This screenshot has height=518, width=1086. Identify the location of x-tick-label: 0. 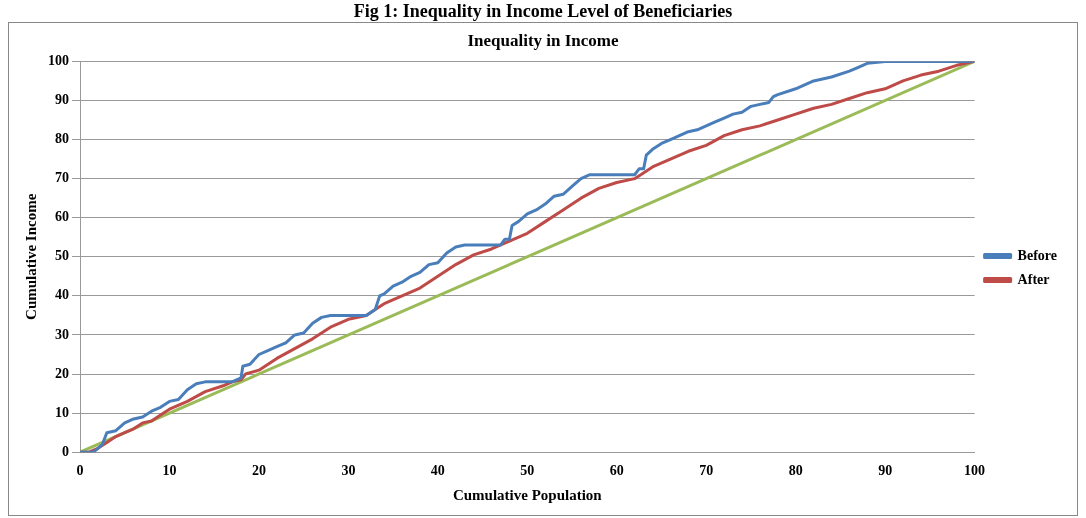
(80, 471).